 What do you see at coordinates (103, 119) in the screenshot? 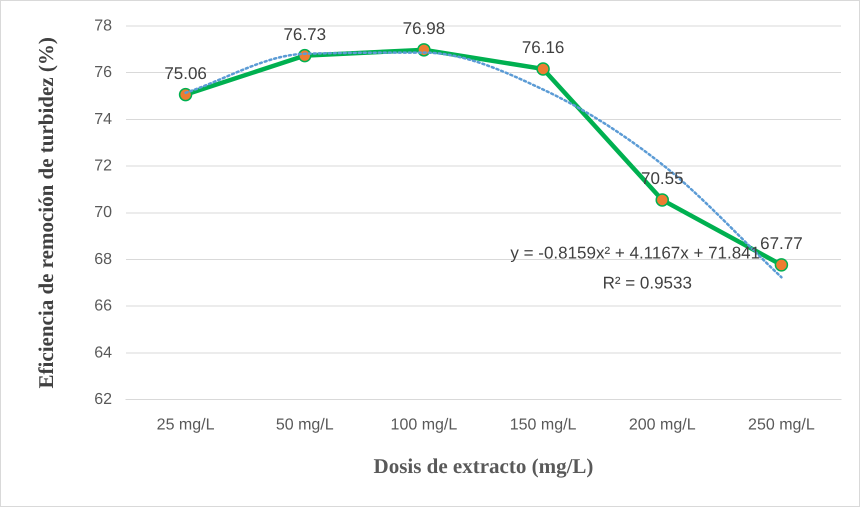
I see `y-tick-label: 74` at bounding box center [103, 119].